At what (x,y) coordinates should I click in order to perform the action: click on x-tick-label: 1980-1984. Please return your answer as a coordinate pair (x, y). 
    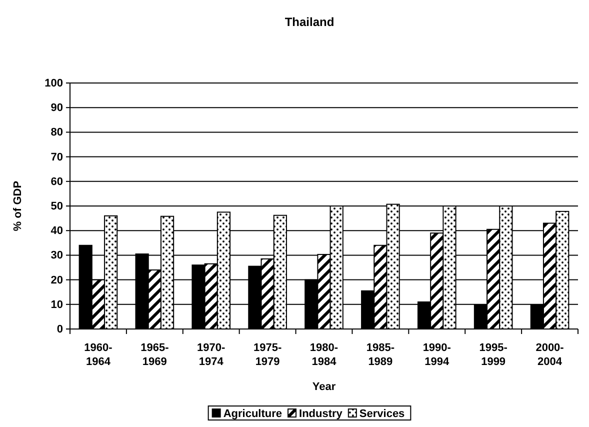
    Looking at the image, I should click on (324, 355).